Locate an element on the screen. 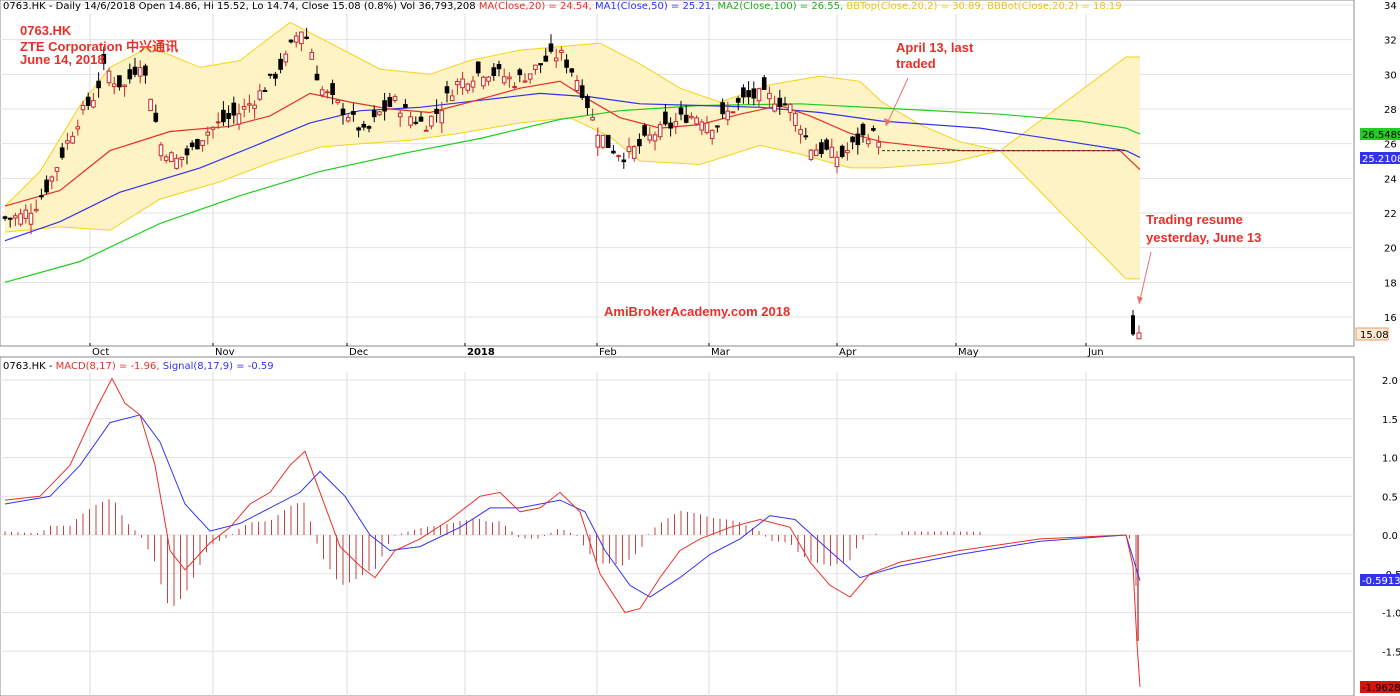 The image size is (1400, 696). price-tick-label: 22 is located at coordinates (1390, 214).